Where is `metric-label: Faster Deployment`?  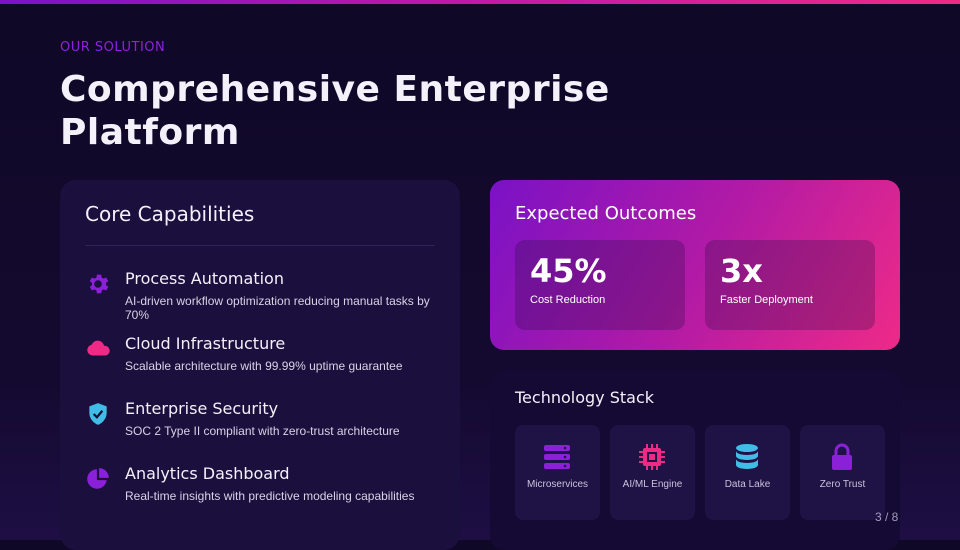
metric-label: Faster Deployment is located at coordinates (766, 300).